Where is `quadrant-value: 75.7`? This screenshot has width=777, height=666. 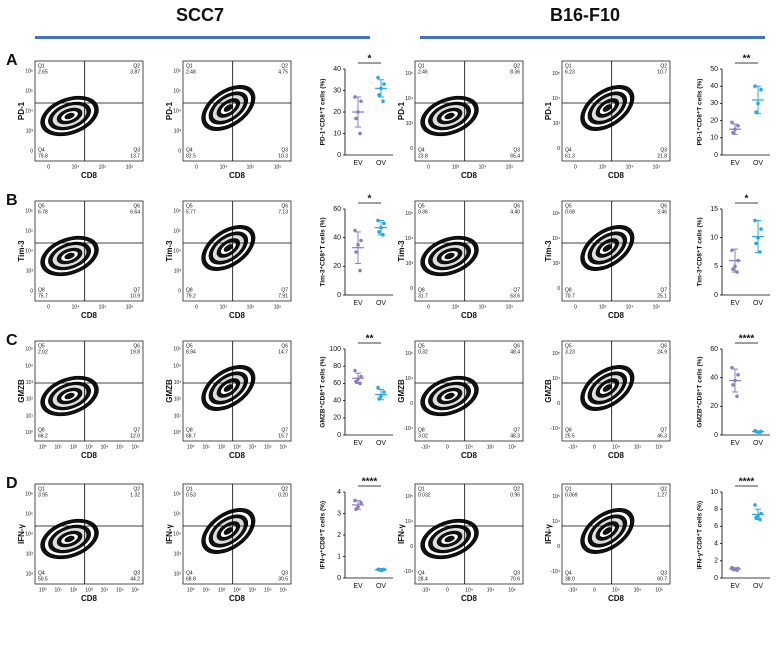
quadrant-value: 75.7 is located at coordinates (43, 296).